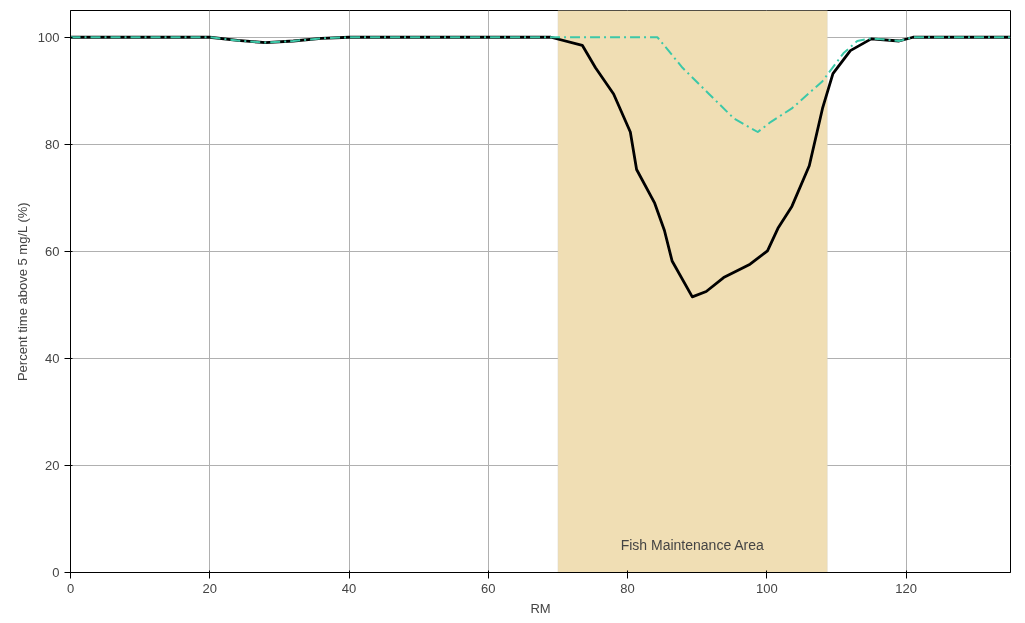 The width and height of the screenshot is (1025, 623). Describe the element at coordinates (52, 144) in the screenshot. I see `y-tick-label: 80` at that location.